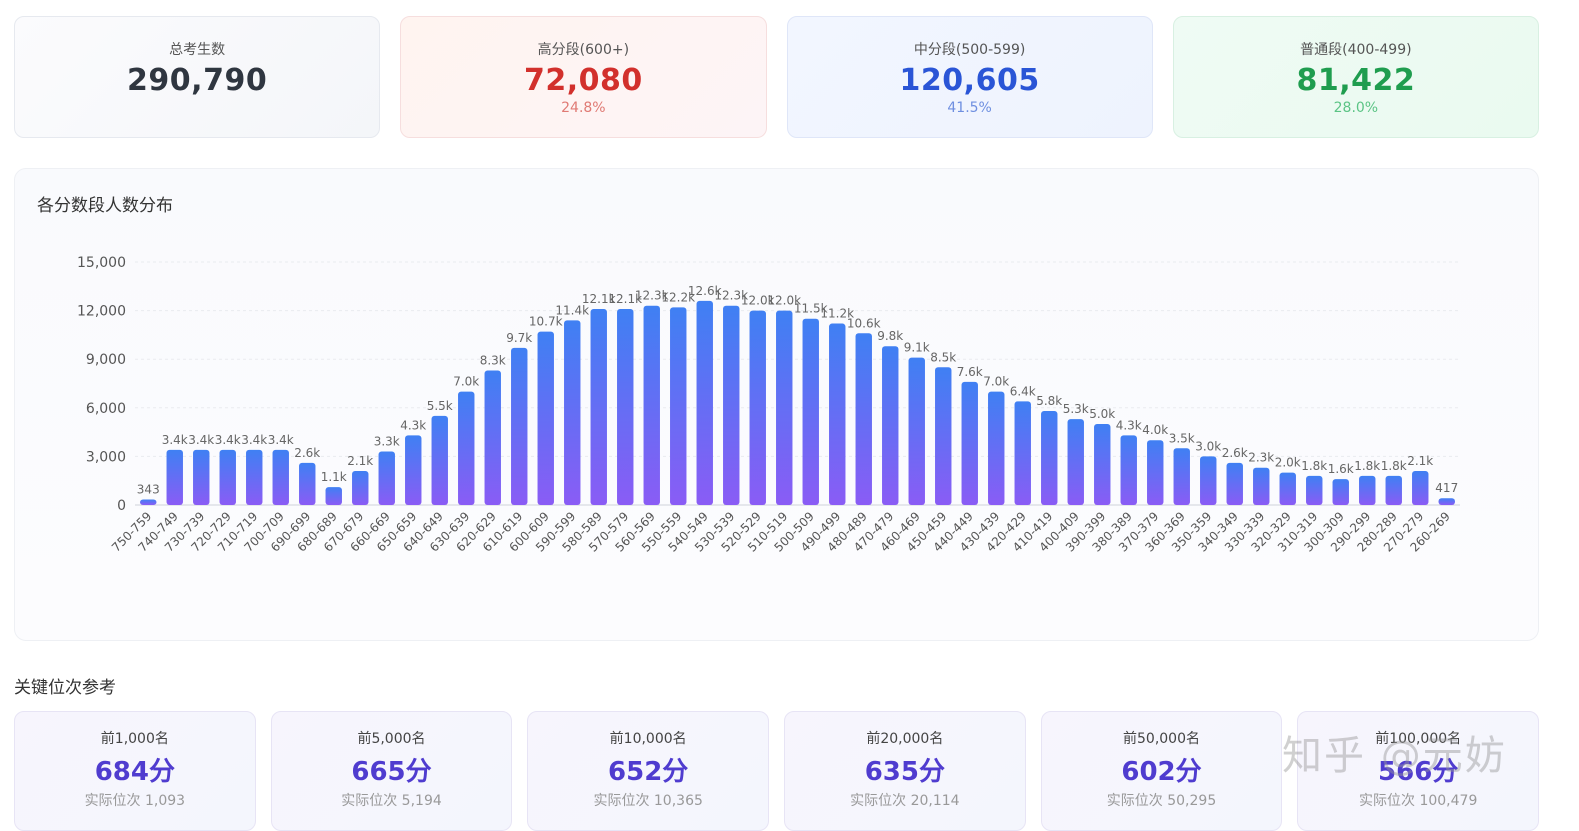 The height and width of the screenshot is (831, 1579). What do you see at coordinates (1049, 401) in the screenshot?
I see `bar-data-label: 5.8k` at bounding box center [1049, 401].